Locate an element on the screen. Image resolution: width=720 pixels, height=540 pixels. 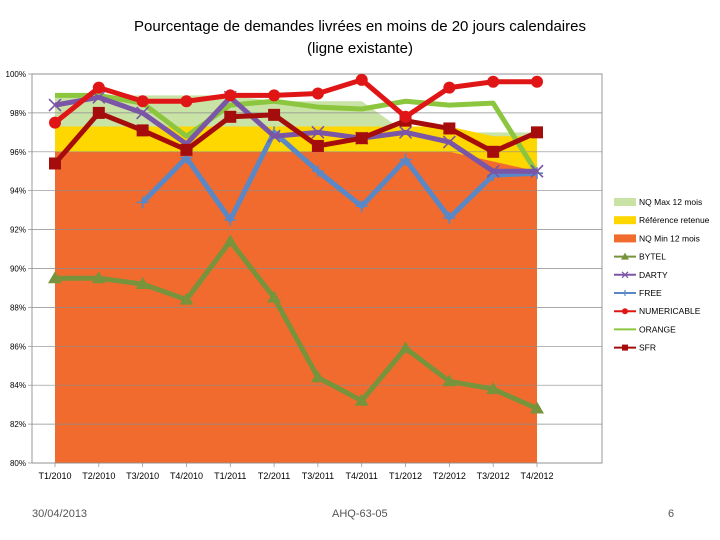
series-numericable is located at coordinates (296, 101).